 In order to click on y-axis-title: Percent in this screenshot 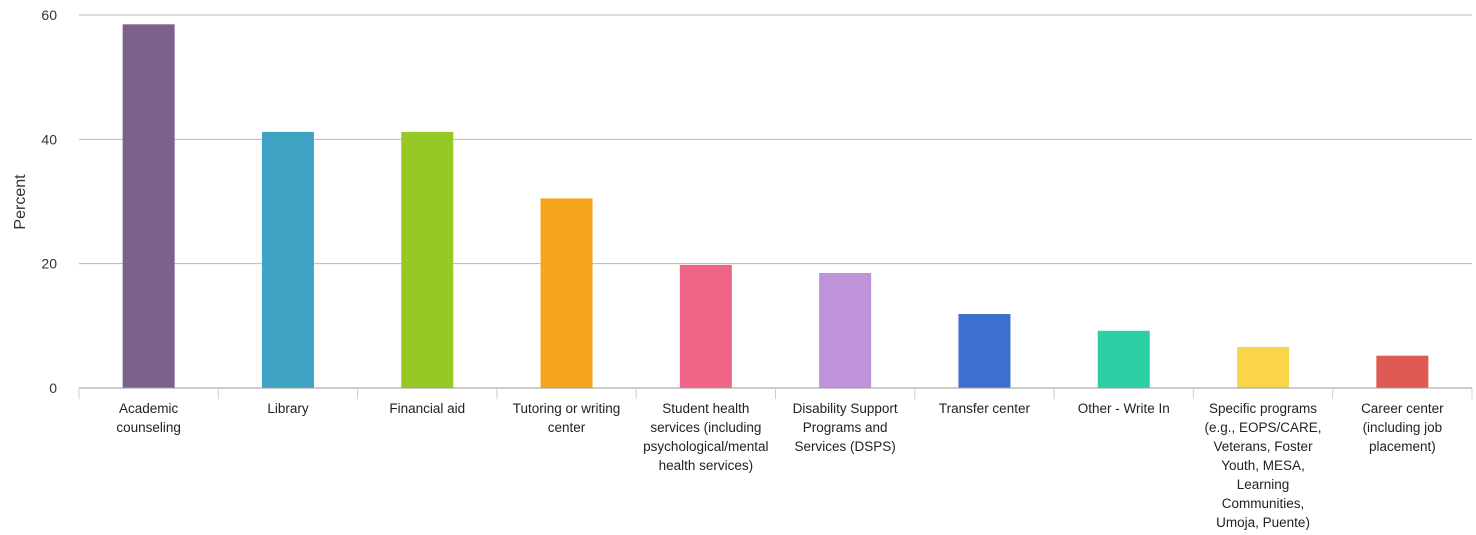, I will do `click(20, 202)`.